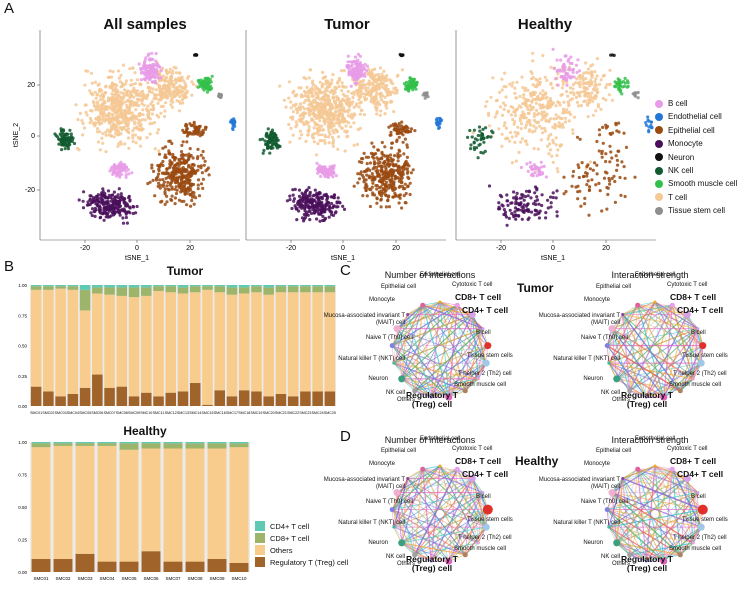 The image size is (751, 616). Describe the element at coordinates (73, 413) in the screenshot. I see `x-tick-label: SMC04` at that location.